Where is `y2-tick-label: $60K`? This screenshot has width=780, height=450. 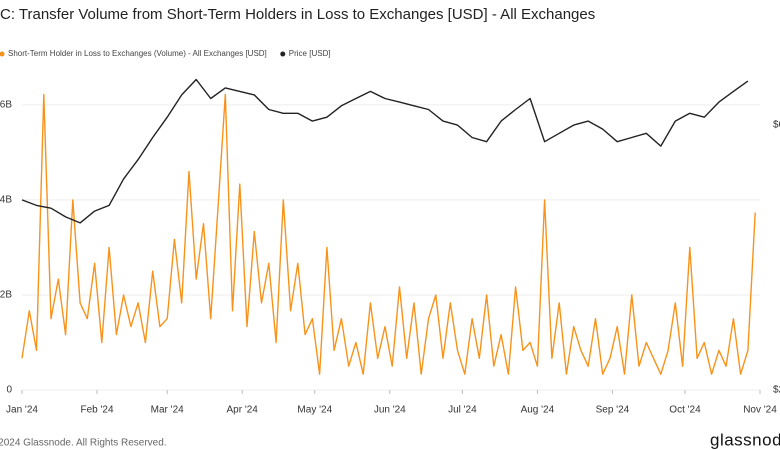
y2-tick-label: $60K is located at coordinates (776, 125).